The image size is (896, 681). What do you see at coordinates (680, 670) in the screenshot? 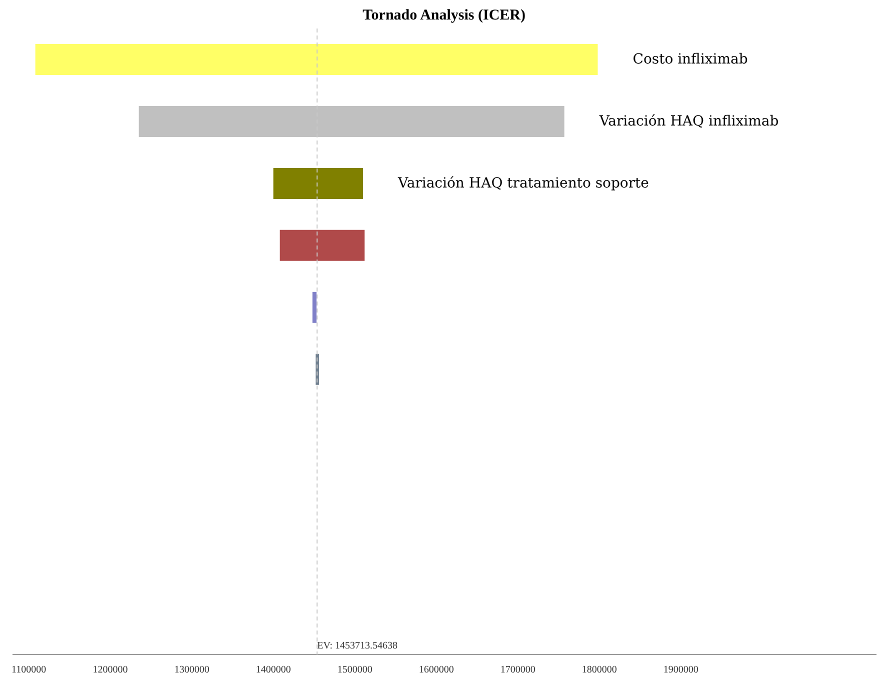
I see `x-tick-label: 1900000` at bounding box center [680, 670].